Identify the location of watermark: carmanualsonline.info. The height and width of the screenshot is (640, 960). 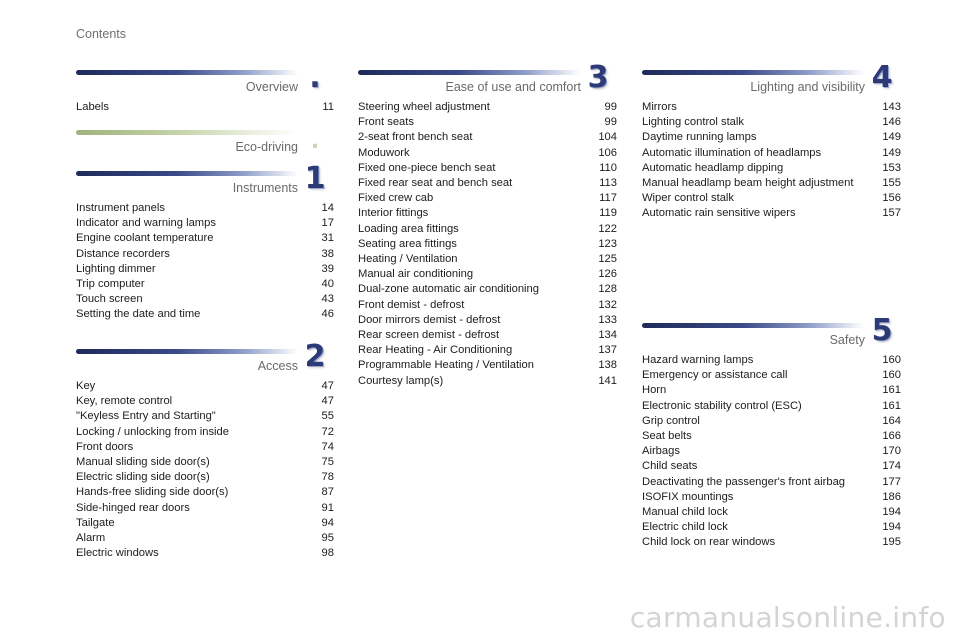
(787, 617).